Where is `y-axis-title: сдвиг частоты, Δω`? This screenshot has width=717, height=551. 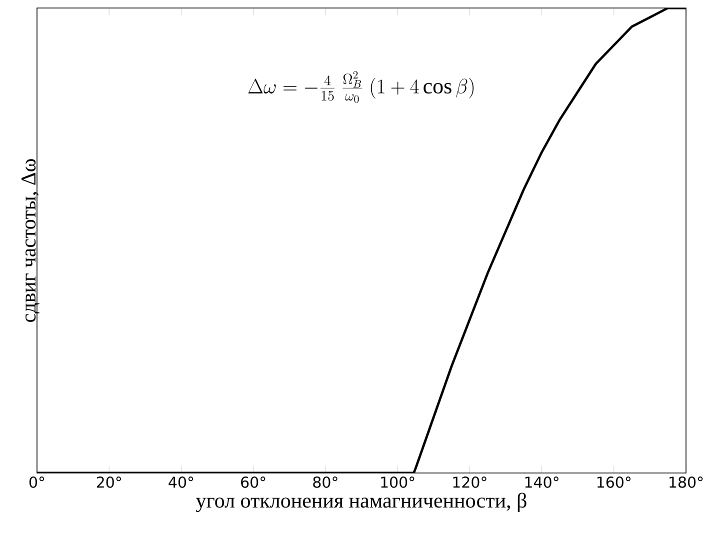 y-axis-title: сдвиг частоты, Δω is located at coordinates (31, 240).